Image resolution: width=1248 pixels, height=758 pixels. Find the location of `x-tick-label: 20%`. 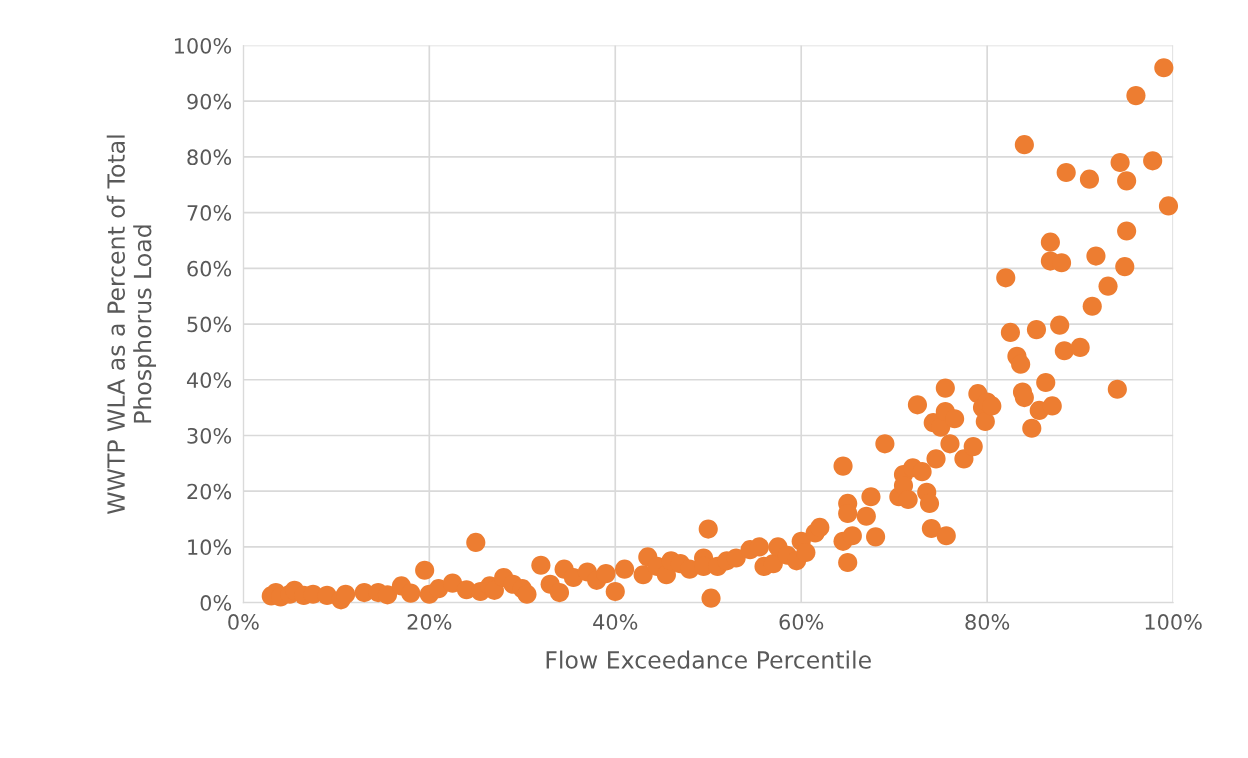

x-tick-label: 20% is located at coordinates (429, 622).